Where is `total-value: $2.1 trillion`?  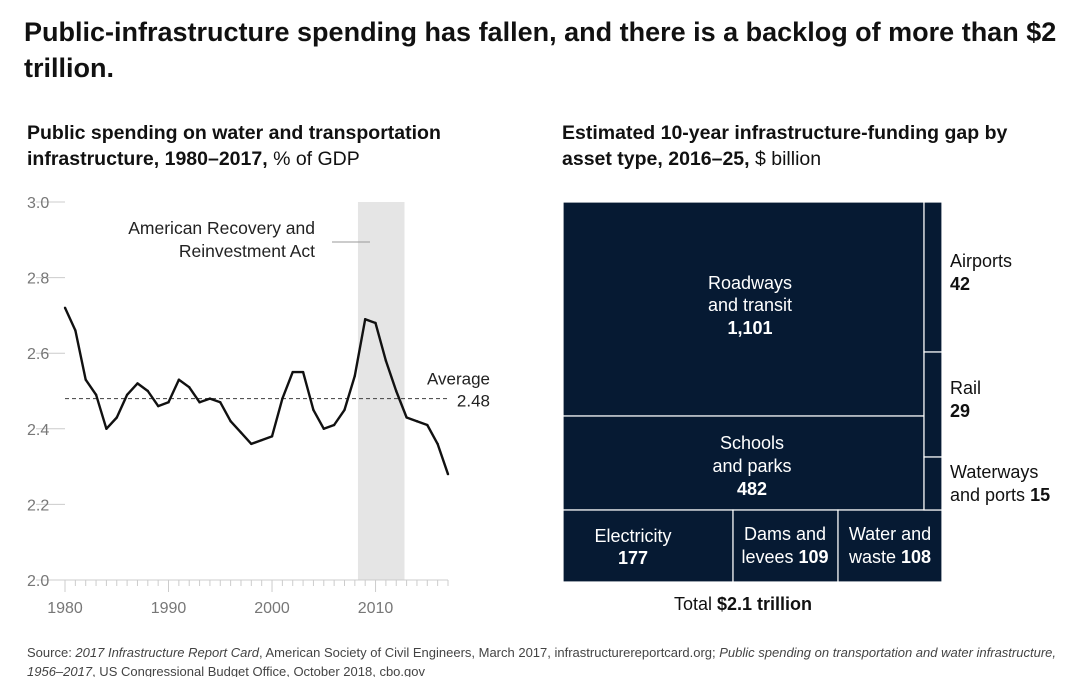
total-value: $2.1 trillion is located at coordinates (765, 604).